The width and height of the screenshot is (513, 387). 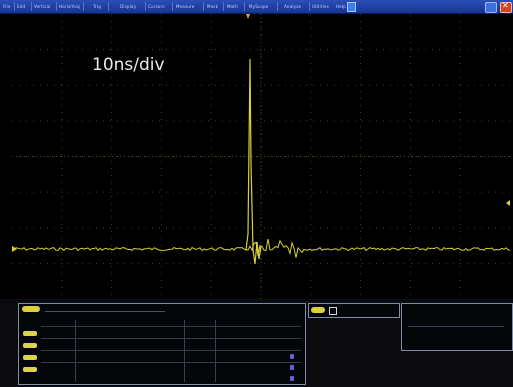 What do you see at coordinates (253, 161) in the screenshot?
I see `trace-pulse` at bounding box center [253, 161].